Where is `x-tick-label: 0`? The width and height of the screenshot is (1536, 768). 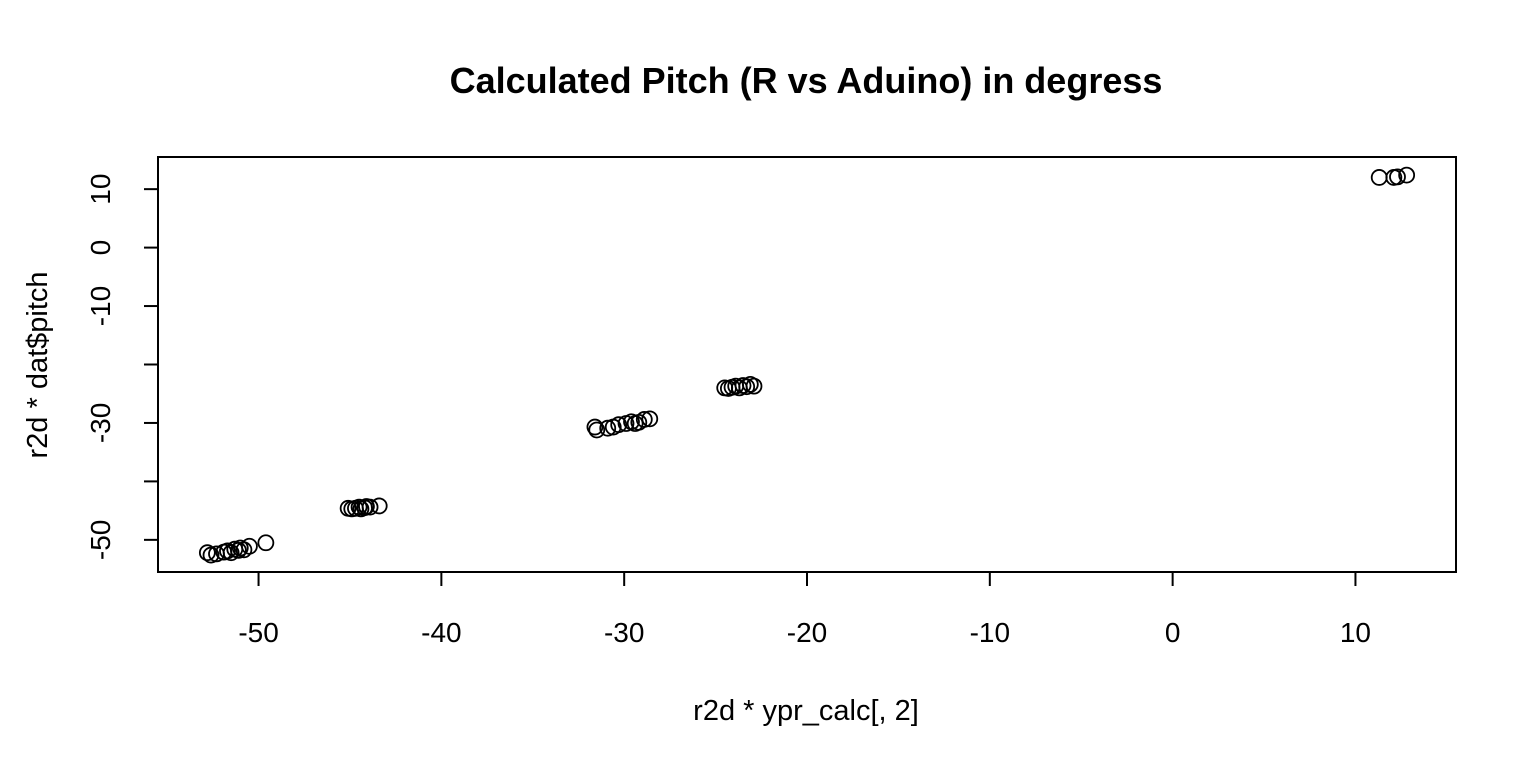 x-tick-label: 0 is located at coordinates (1173, 632).